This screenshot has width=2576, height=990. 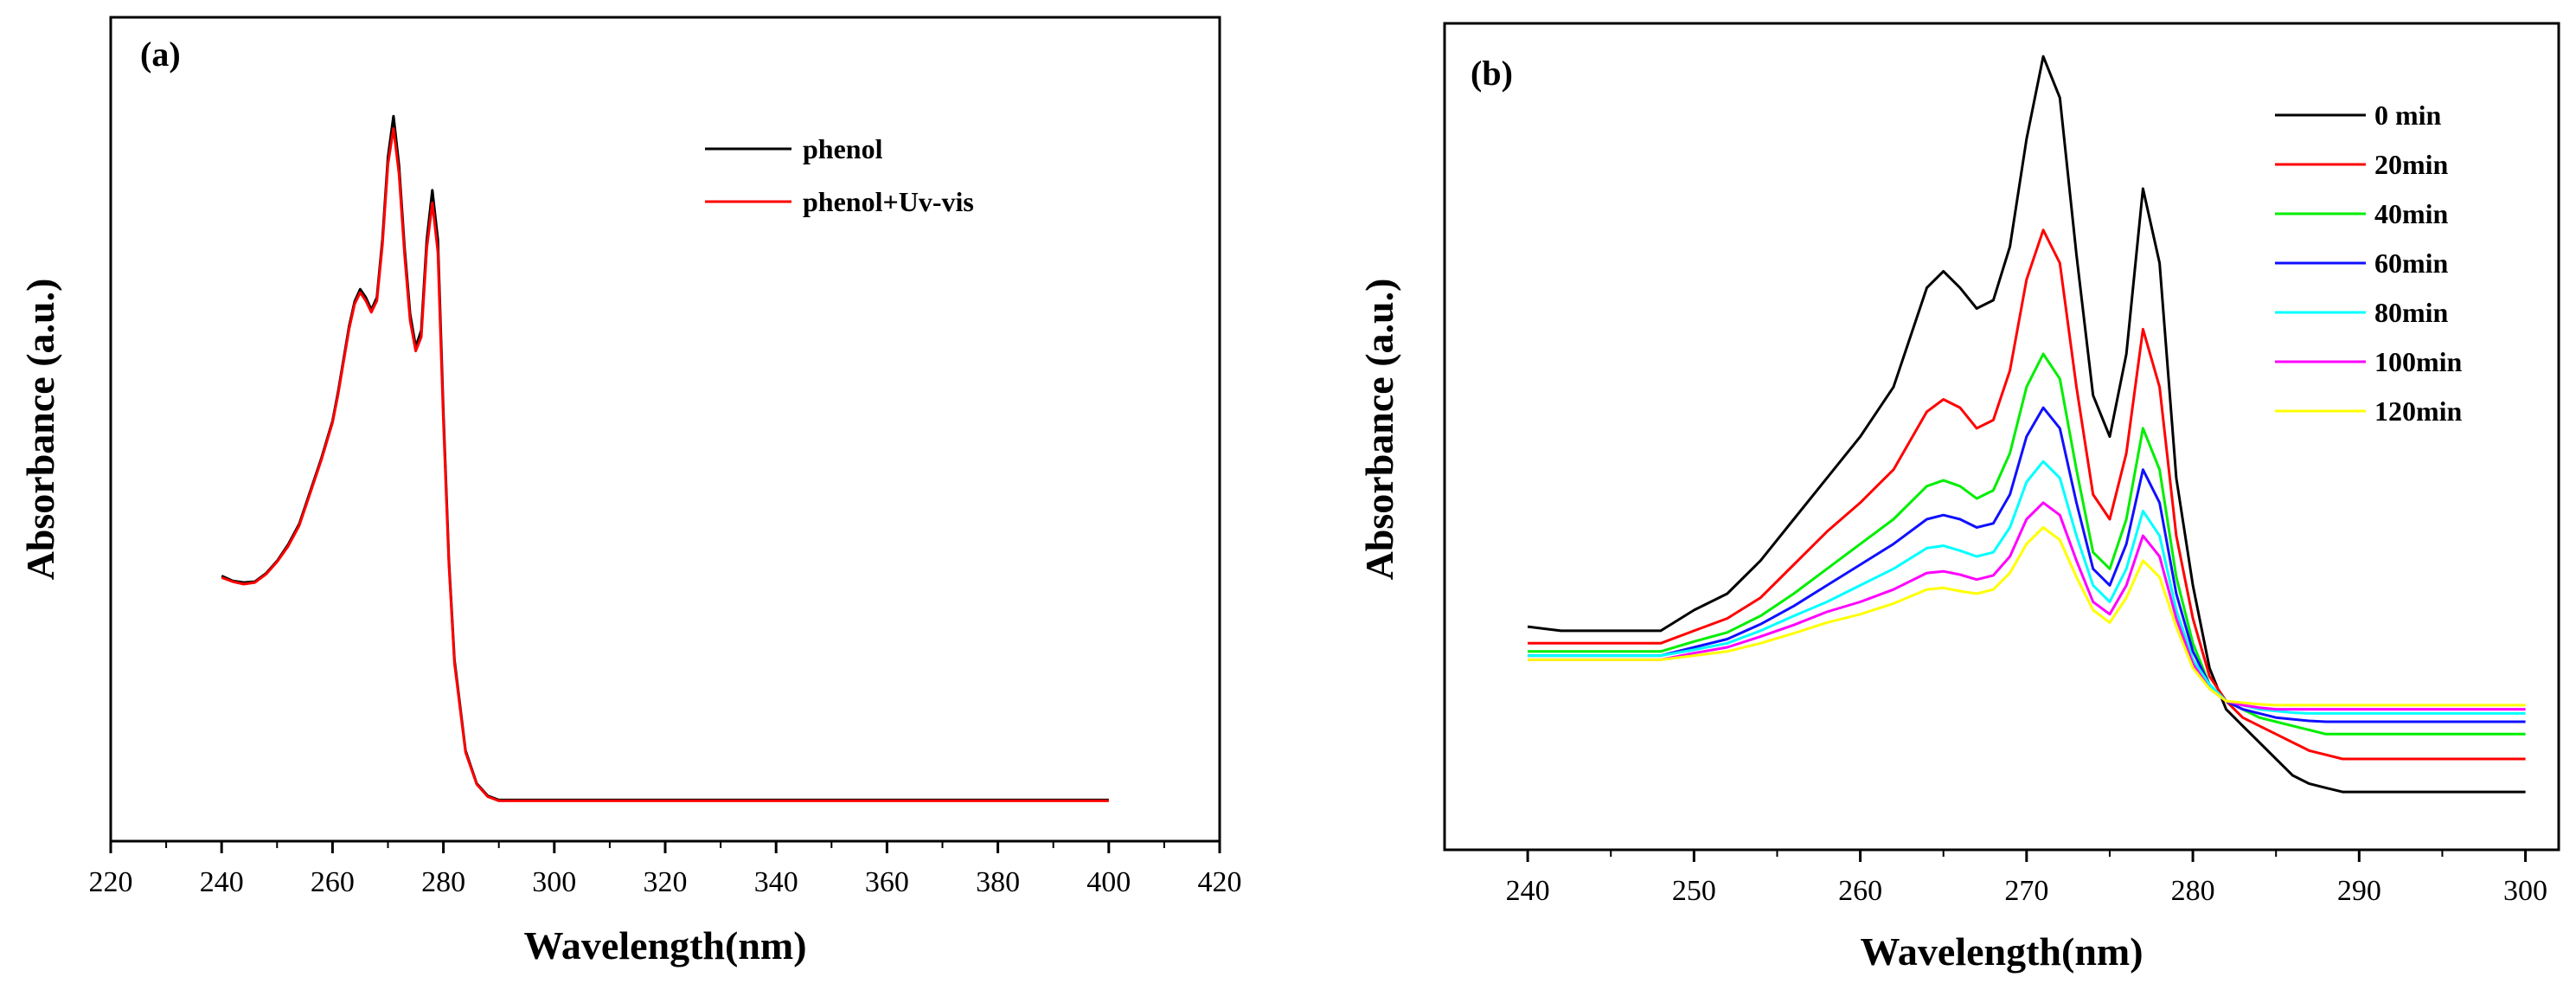 What do you see at coordinates (998, 882) in the screenshot?
I see `panel-a-x-tick-label: 380` at bounding box center [998, 882].